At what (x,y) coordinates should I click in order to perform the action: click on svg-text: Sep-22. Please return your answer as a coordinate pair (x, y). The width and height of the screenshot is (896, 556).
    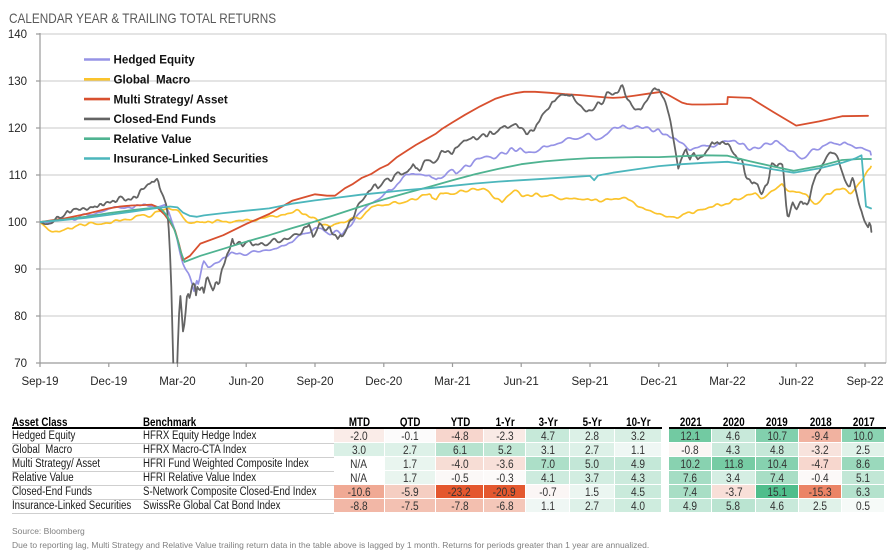
    Looking at the image, I should click on (864, 382).